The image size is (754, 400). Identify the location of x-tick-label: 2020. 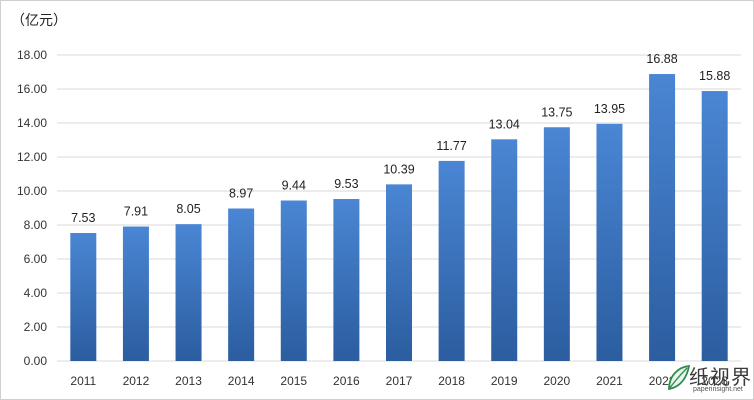
(556, 381).